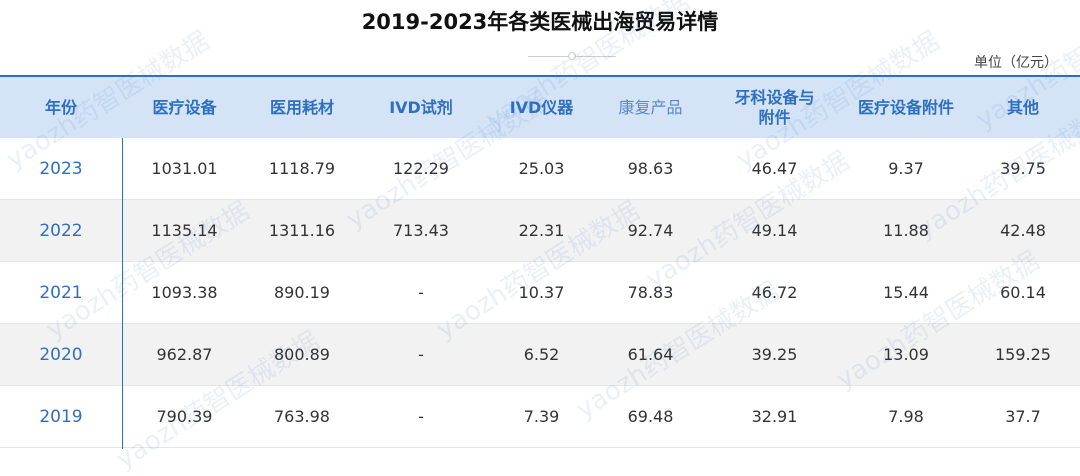 The width and height of the screenshot is (1080, 476). What do you see at coordinates (184, 292) in the screenshot?
I see `value-cell: 1093.38` at bounding box center [184, 292].